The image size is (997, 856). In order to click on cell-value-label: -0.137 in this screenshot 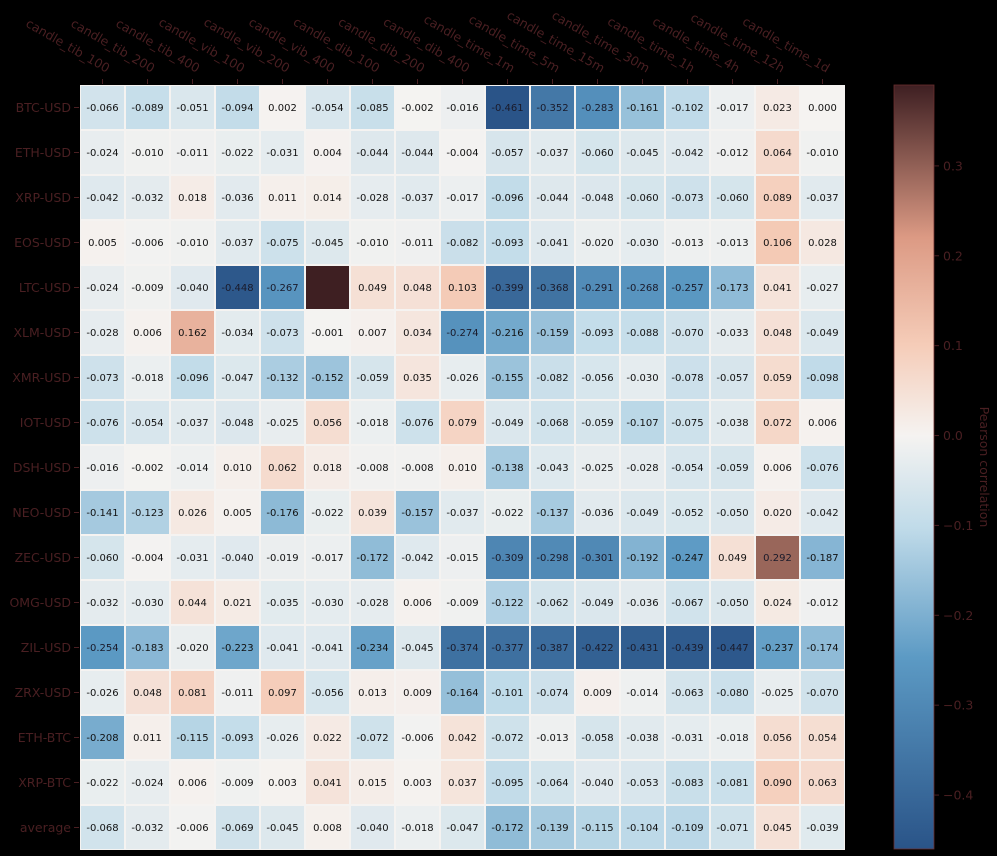, I will do `click(552, 513)`.